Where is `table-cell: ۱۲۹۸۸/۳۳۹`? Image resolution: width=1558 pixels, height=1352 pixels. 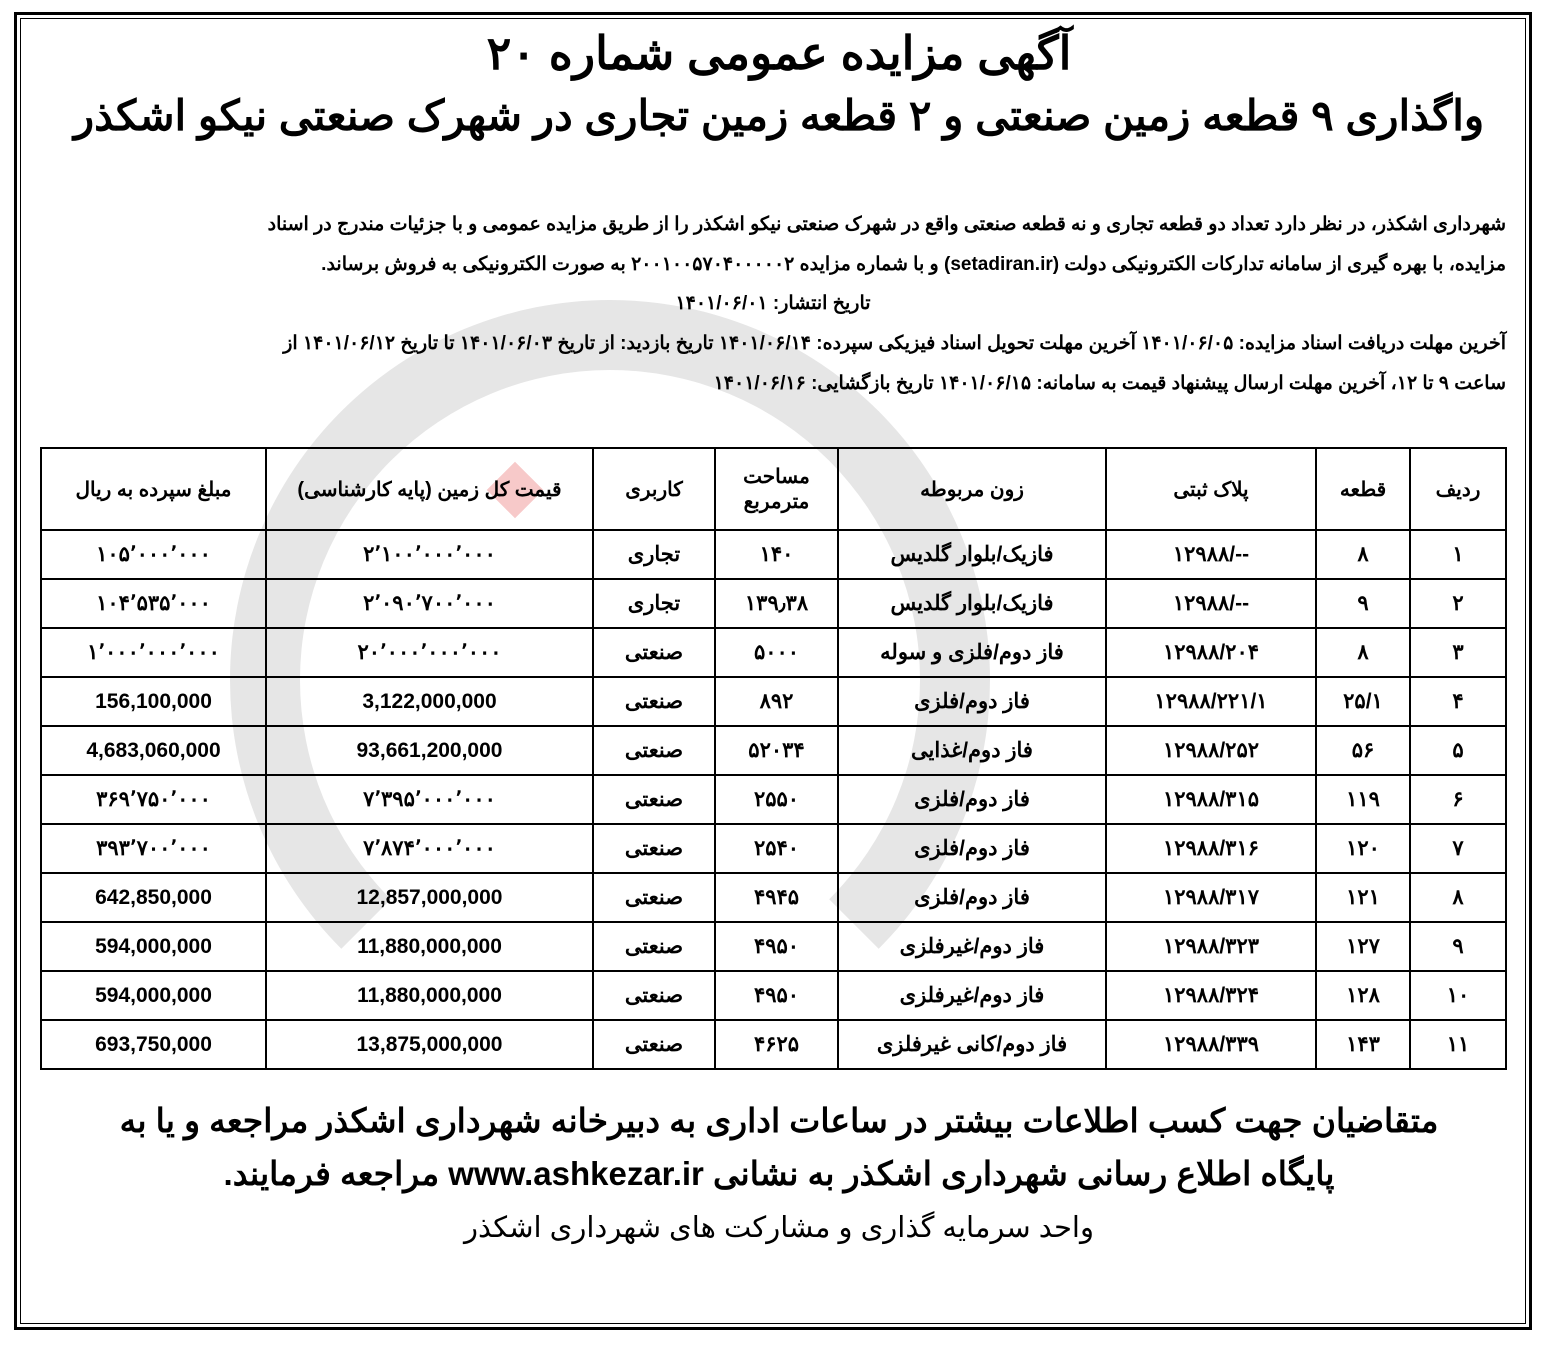 table-cell: ۱۲۹۸۸/۳۳۹ is located at coordinates (1211, 1044).